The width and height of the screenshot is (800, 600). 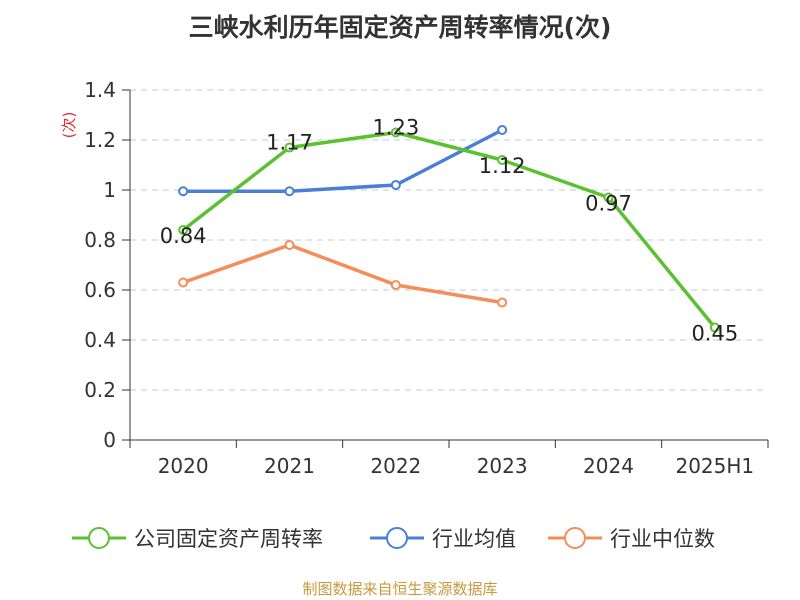 I want to click on y-axis-label: (次), so click(x=69, y=125).